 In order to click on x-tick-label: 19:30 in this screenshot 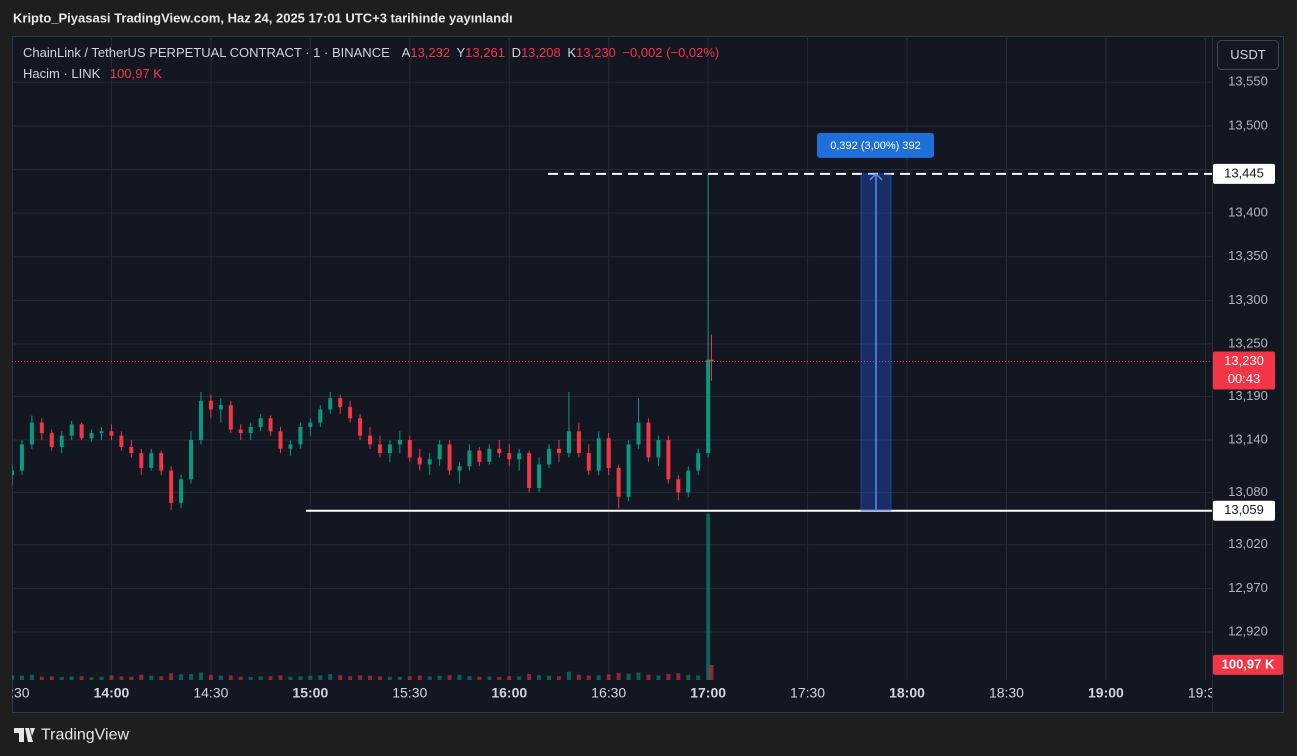, I will do `click(1205, 693)`.